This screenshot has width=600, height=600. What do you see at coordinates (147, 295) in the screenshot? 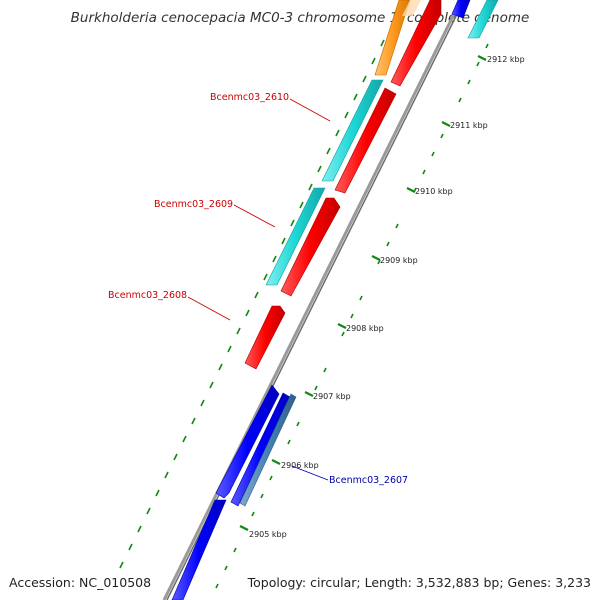
I see `gene-label-2608: Bcenmc03_2608` at bounding box center [147, 295].